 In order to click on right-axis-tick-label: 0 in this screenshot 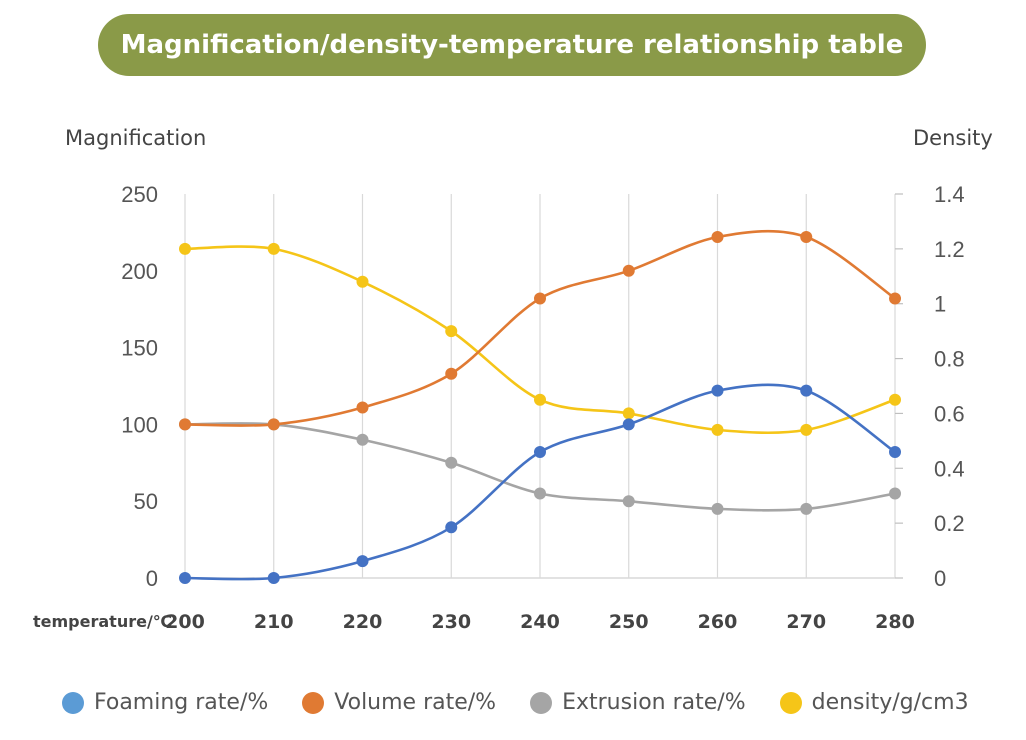, I will do `click(940, 578)`.